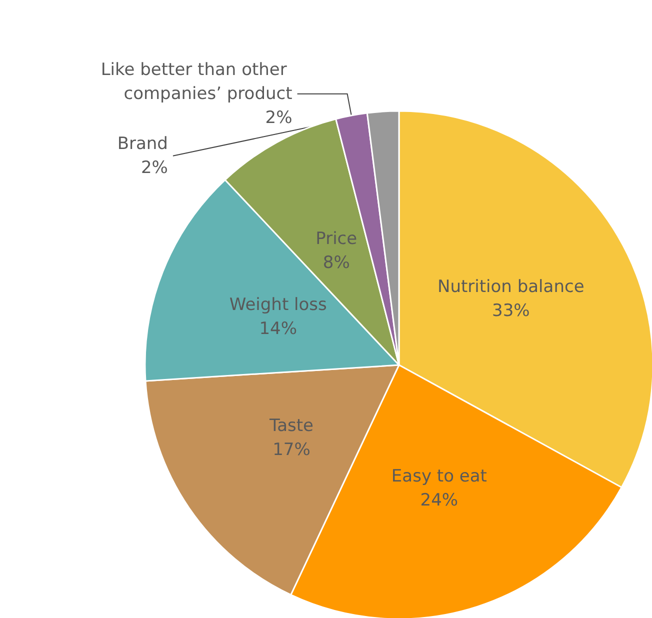 The height and width of the screenshot is (618, 652). I want to click on slice-label: Weight loss, so click(278, 305).